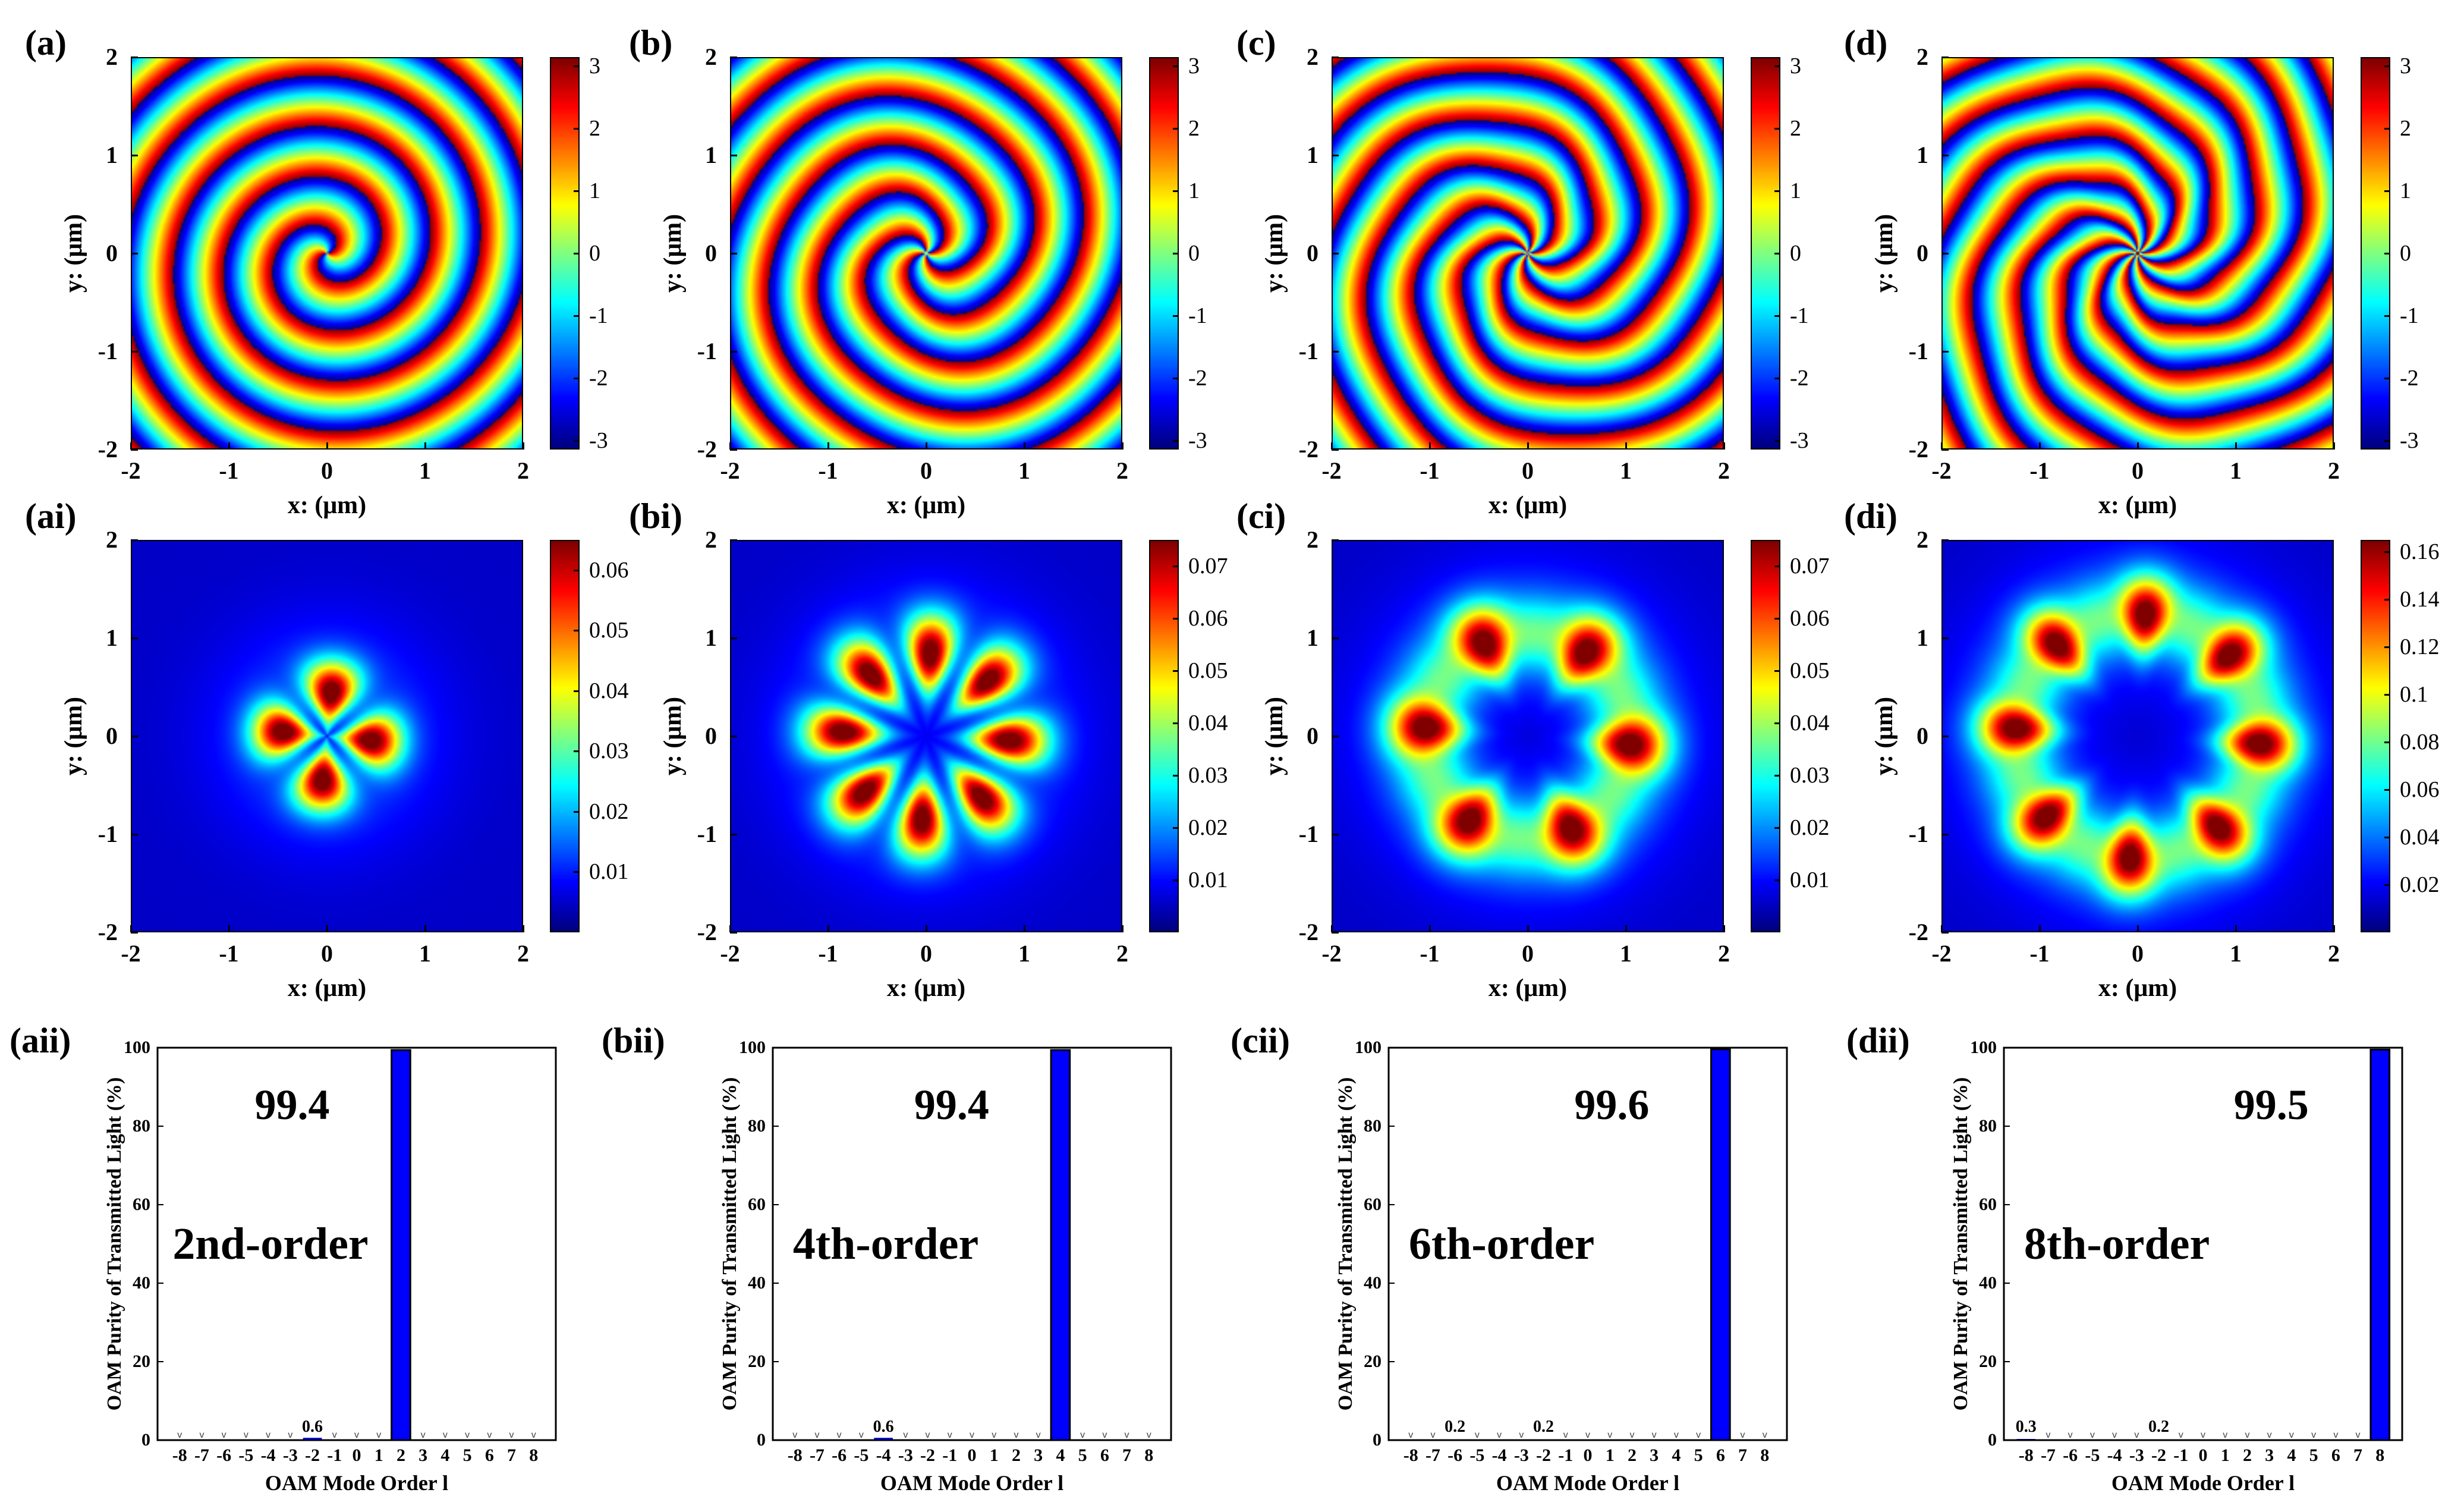  I want to click on phase-map-a, so click(327, 254).